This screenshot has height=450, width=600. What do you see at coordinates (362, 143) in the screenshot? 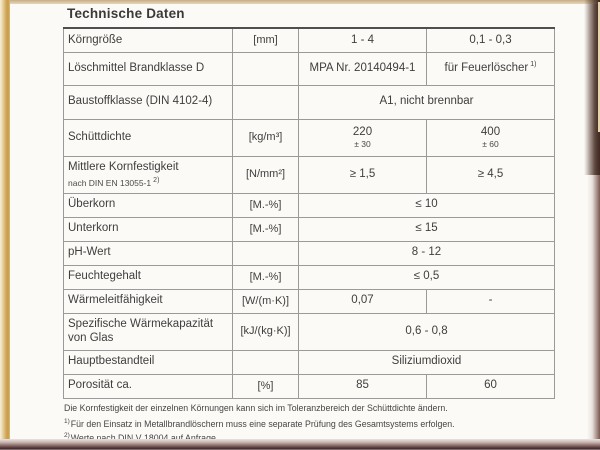
I see `value-tolerance: ± 30` at bounding box center [362, 143].